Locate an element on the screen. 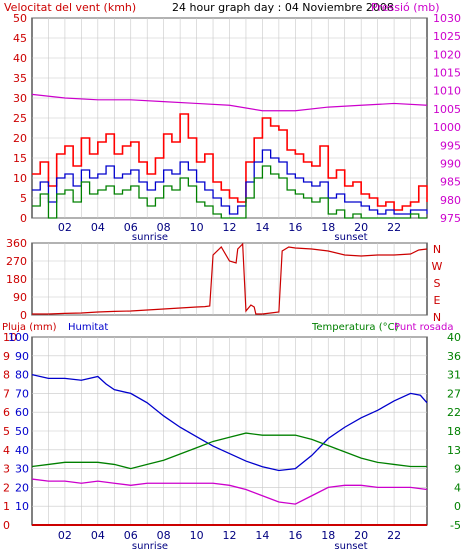 This screenshot has width=465, height=556. wind-speed-tick: 15 is located at coordinates (20, 158).